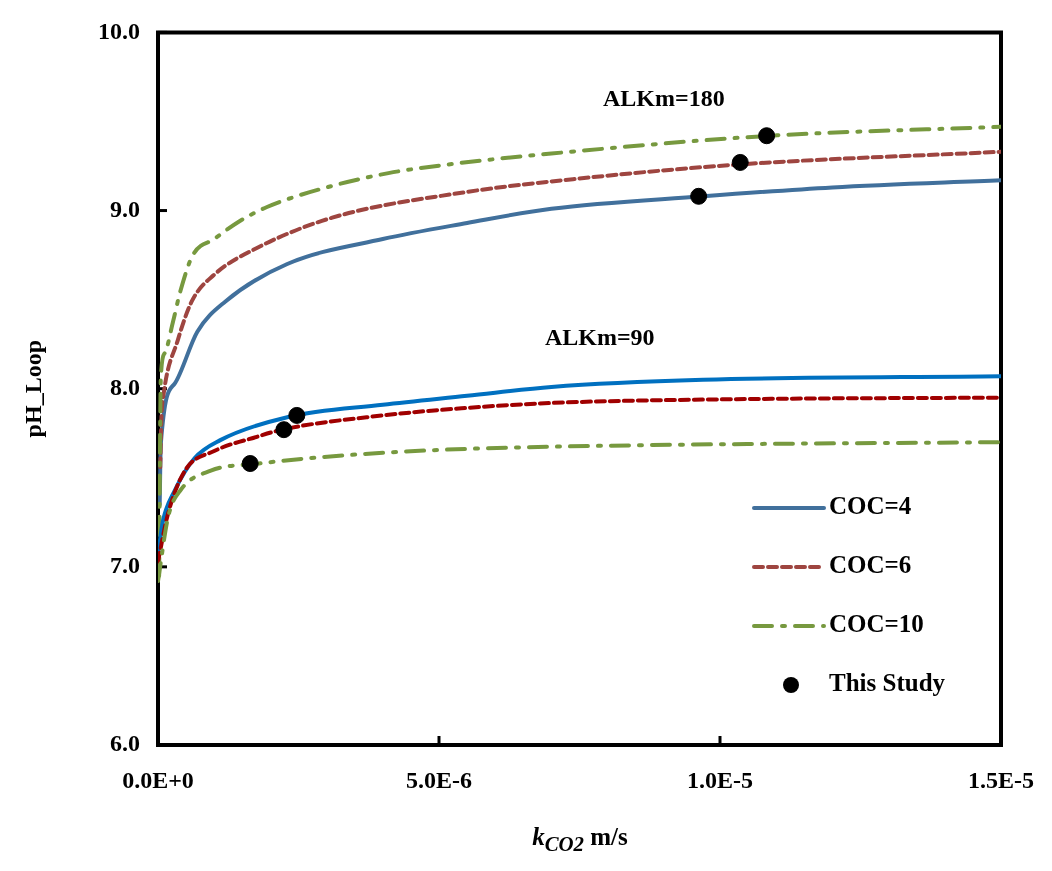 This screenshot has height=871, width=1052. What do you see at coordinates (125, 565) in the screenshot?
I see `y-tick-label: 7.0` at bounding box center [125, 565].